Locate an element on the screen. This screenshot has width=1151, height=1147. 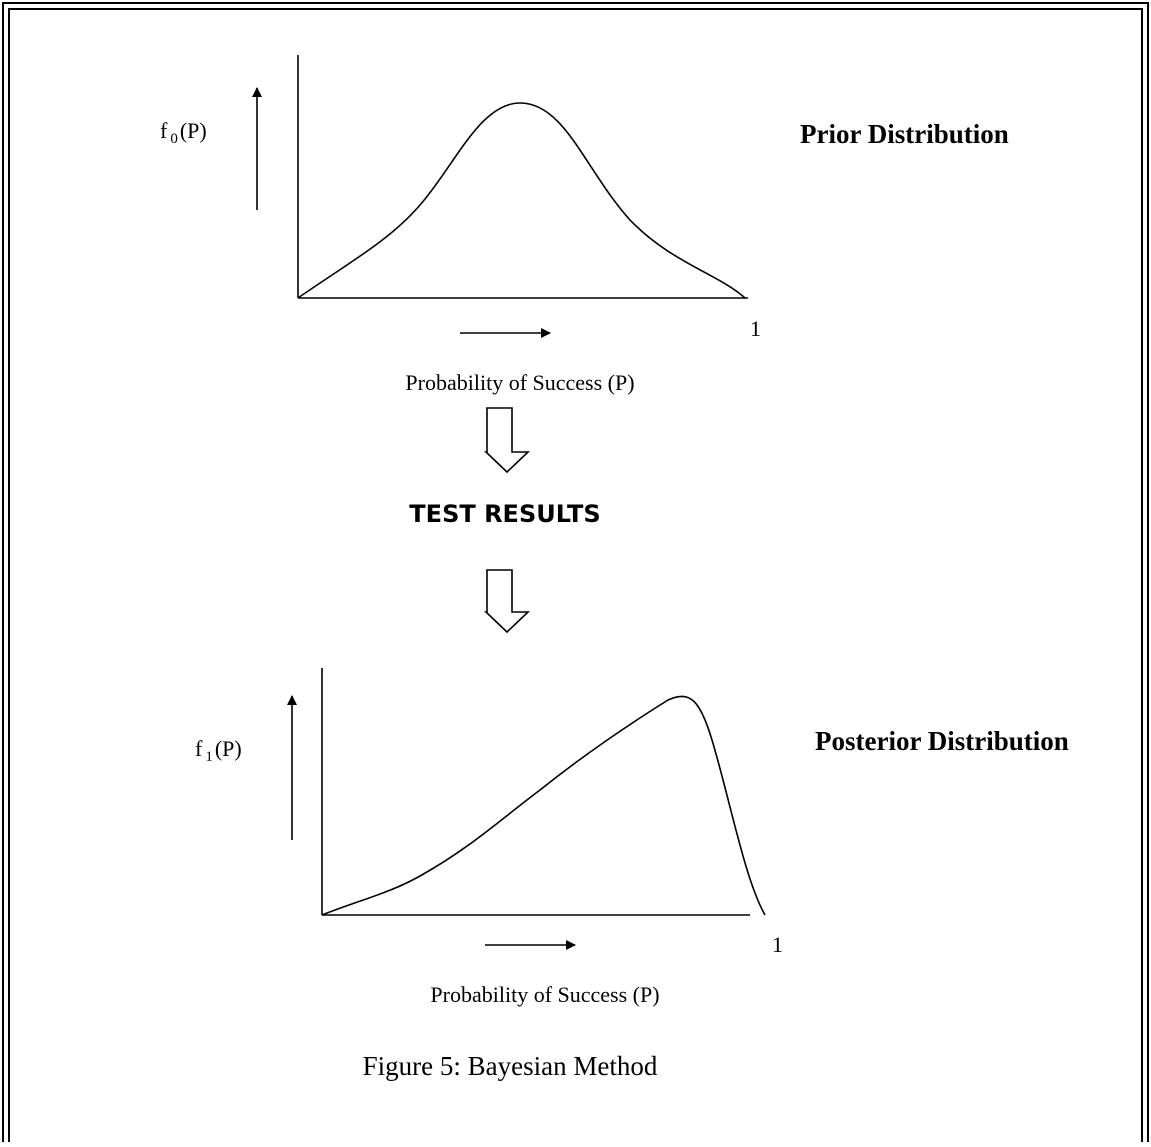
chart-title: Posterior Distribution is located at coordinates (942, 741).